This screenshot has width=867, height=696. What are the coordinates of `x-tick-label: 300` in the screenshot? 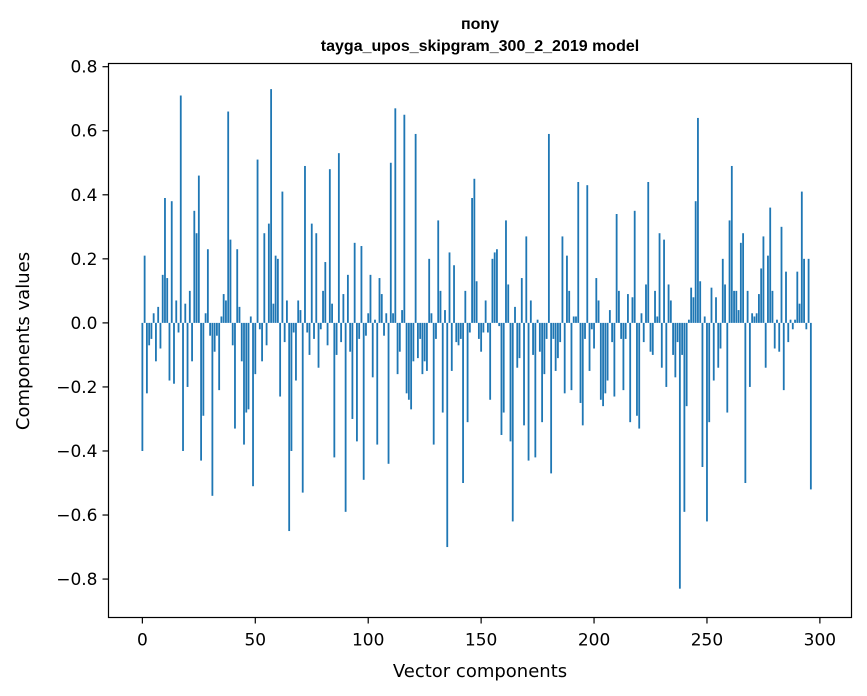 It's located at (820, 641).